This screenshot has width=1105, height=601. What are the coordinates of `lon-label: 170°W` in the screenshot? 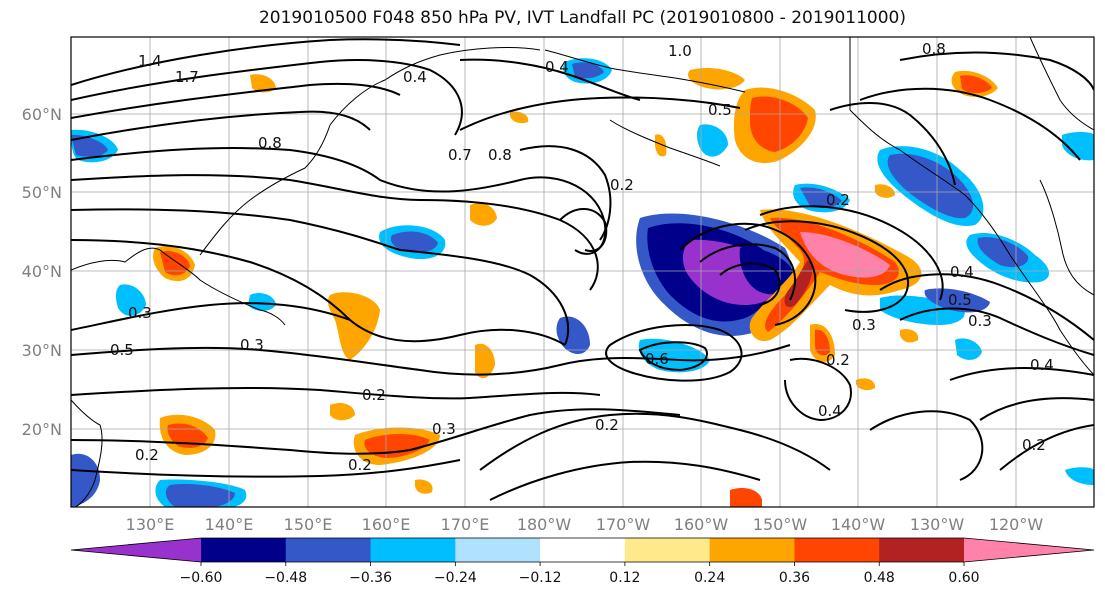 It's located at (623, 524).